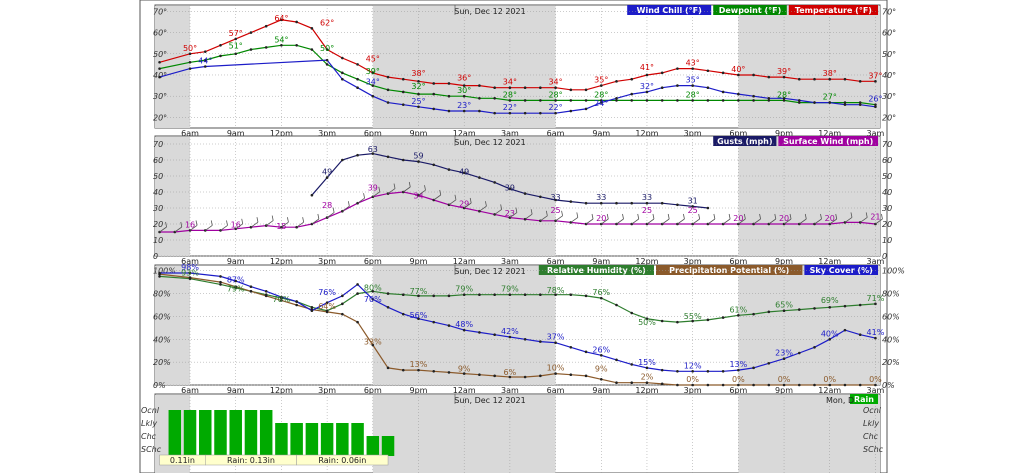 This screenshot has width=1024, height=473. I want to click on data-label: 41°, so click(647, 67).